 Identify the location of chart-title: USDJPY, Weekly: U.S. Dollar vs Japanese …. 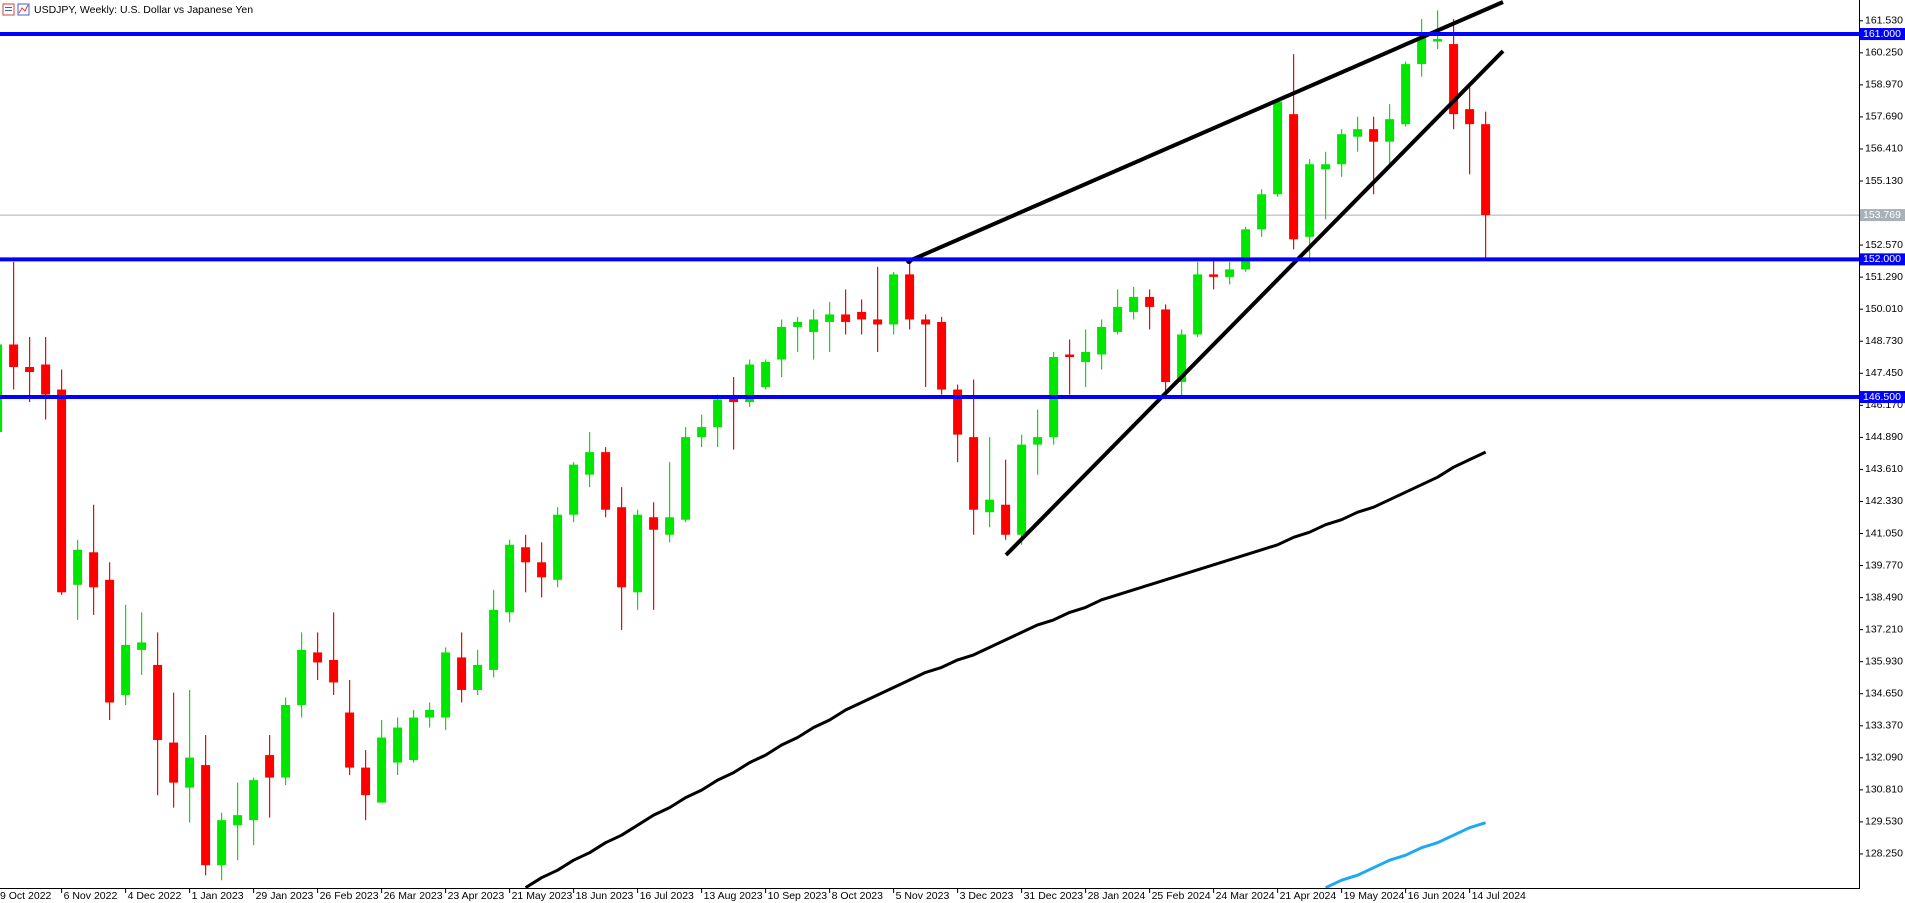
(143, 10).